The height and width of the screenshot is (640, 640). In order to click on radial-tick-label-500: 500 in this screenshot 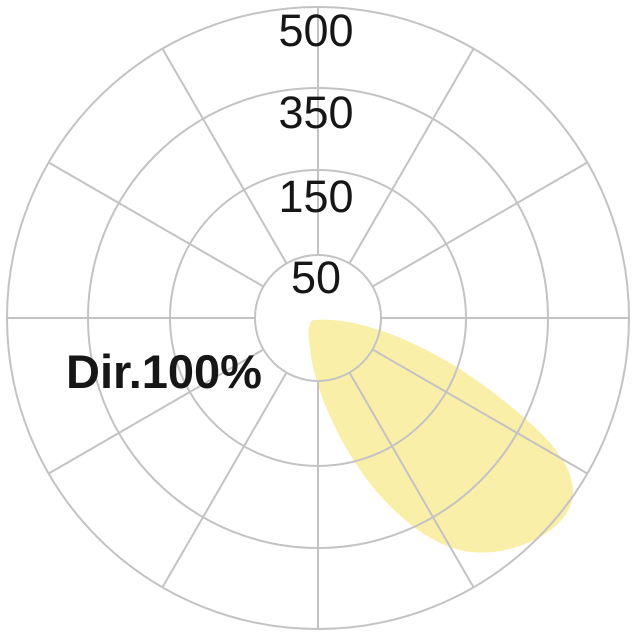, I will do `click(315, 30)`.